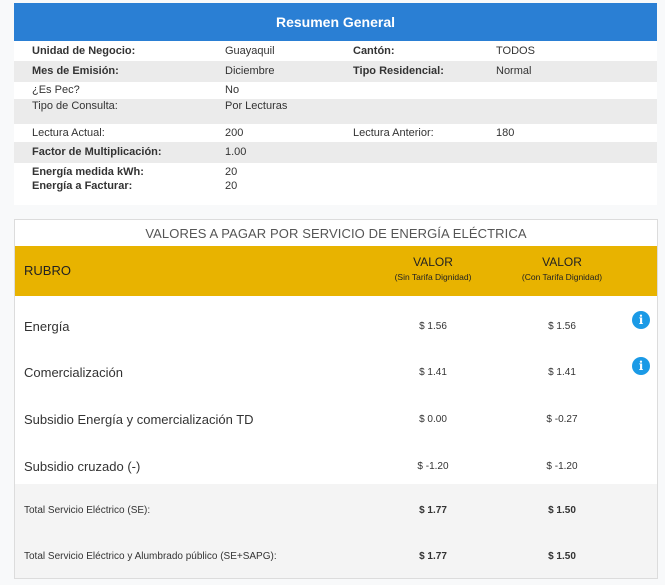 This screenshot has width=665, height=585. Describe the element at coordinates (514, 71) in the screenshot. I see `value-tipo-residencial: Normal` at that location.